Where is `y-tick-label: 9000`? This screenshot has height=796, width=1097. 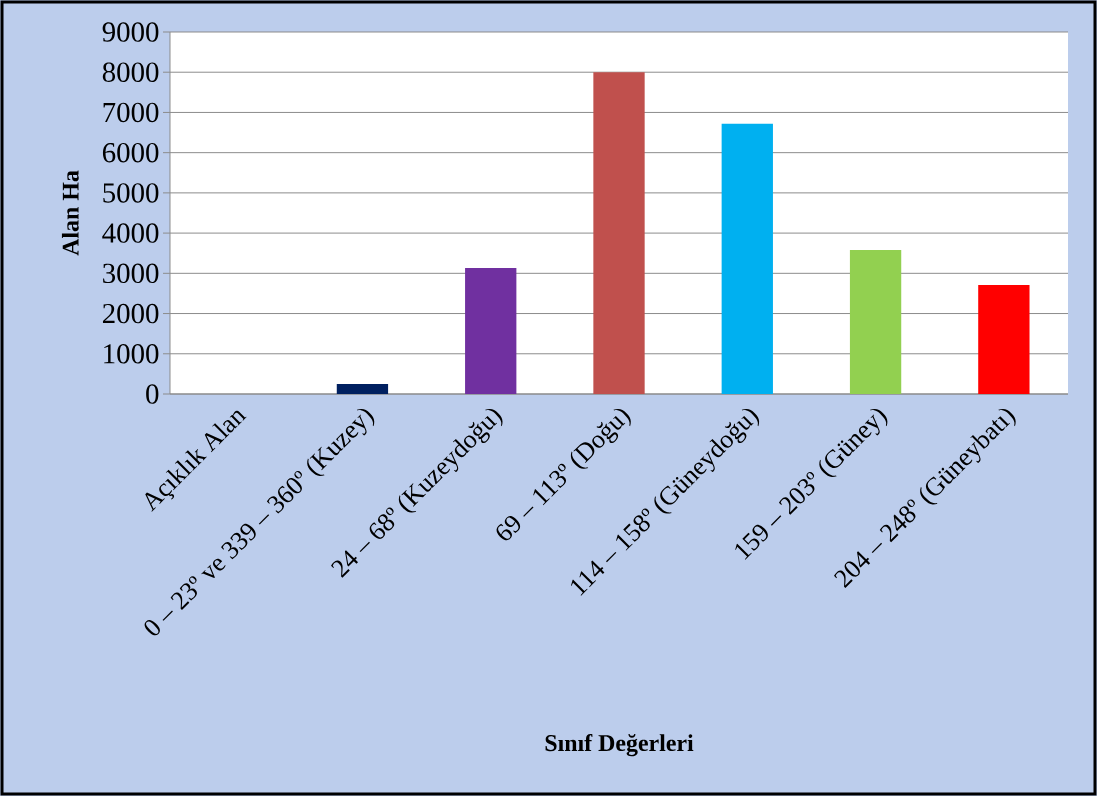 y-tick-label: 9000 is located at coordinates (130, 32).